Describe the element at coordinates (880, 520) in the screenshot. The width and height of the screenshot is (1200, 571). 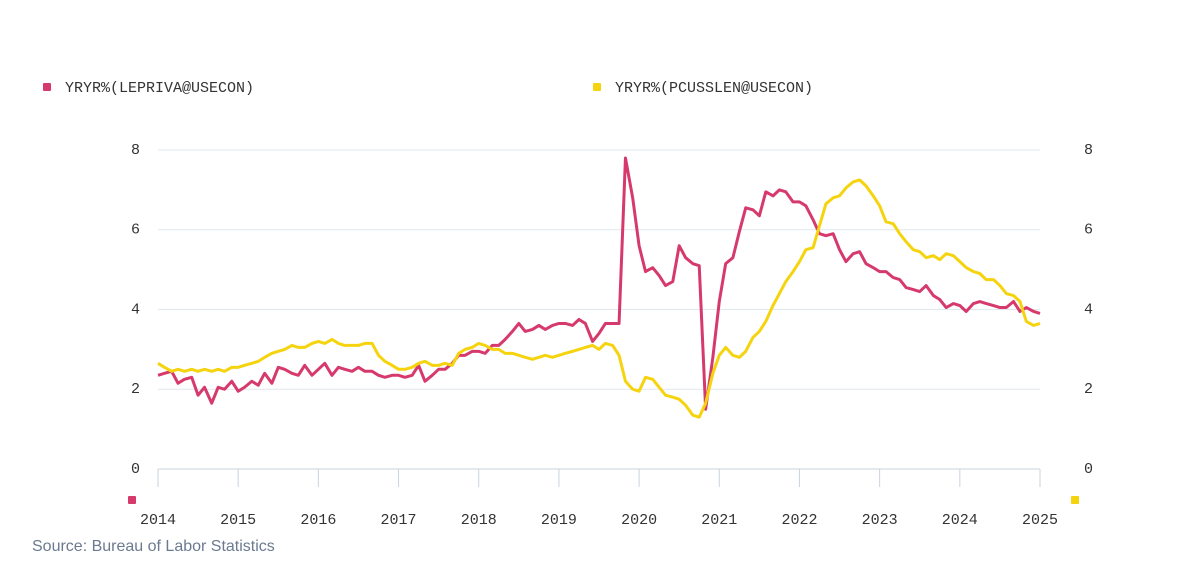
I see `x-tick-label: 2023` at that location.